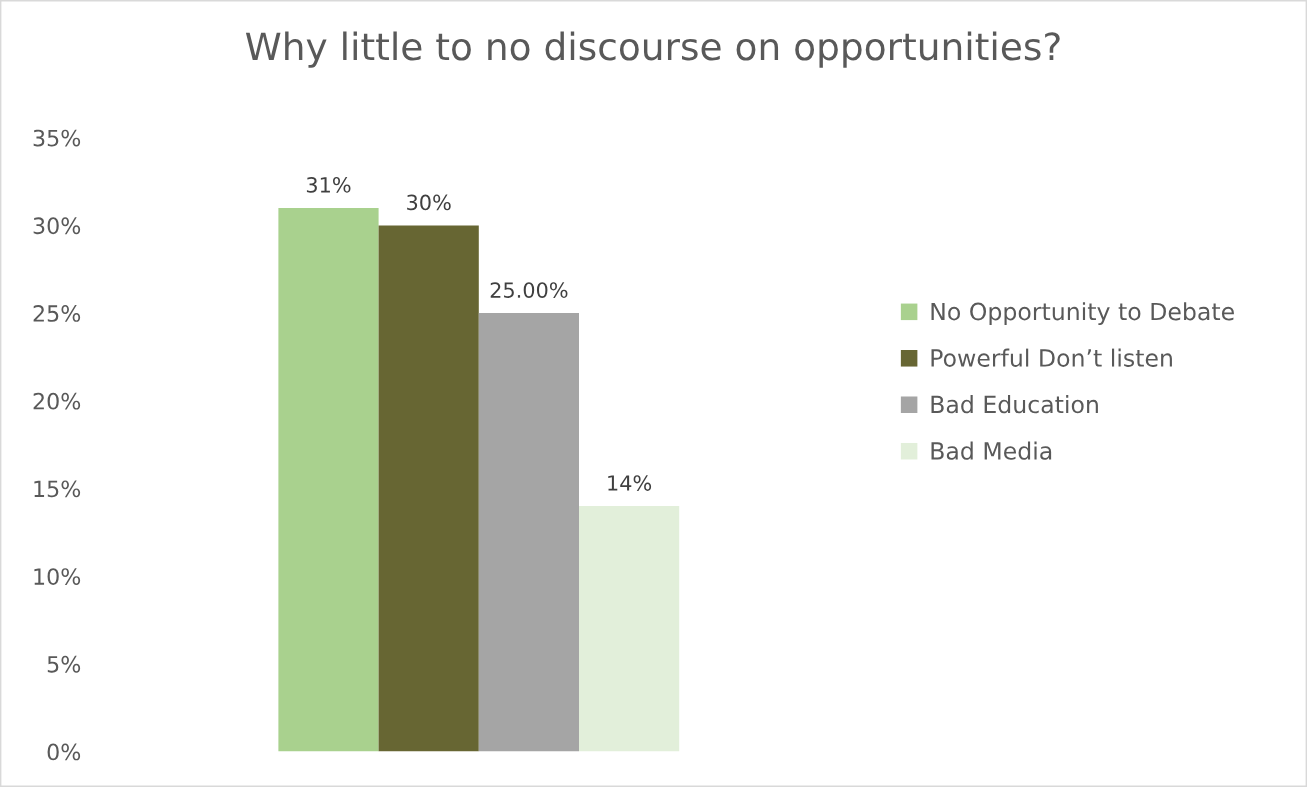 The height and width of the screenshot is (787, 1307). Describe the element at coordinates (57, 313) in the screenshot. I see `y-tick-label: 25%` at that location.